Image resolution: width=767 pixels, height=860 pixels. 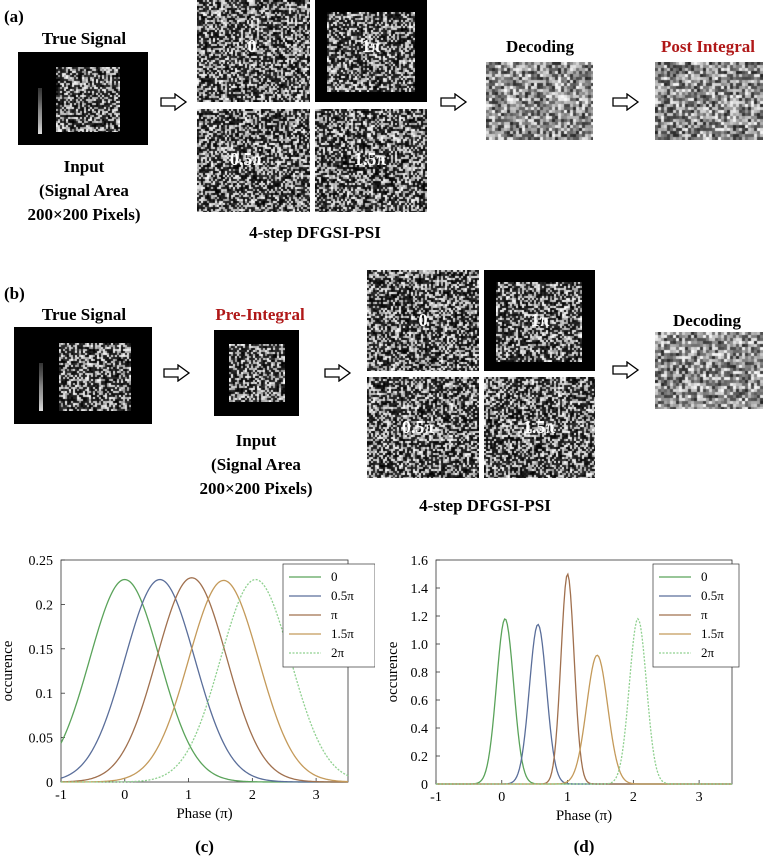 I want to click on panel-a-phase-1pi-image: 1π, so click(x=371, y=51).